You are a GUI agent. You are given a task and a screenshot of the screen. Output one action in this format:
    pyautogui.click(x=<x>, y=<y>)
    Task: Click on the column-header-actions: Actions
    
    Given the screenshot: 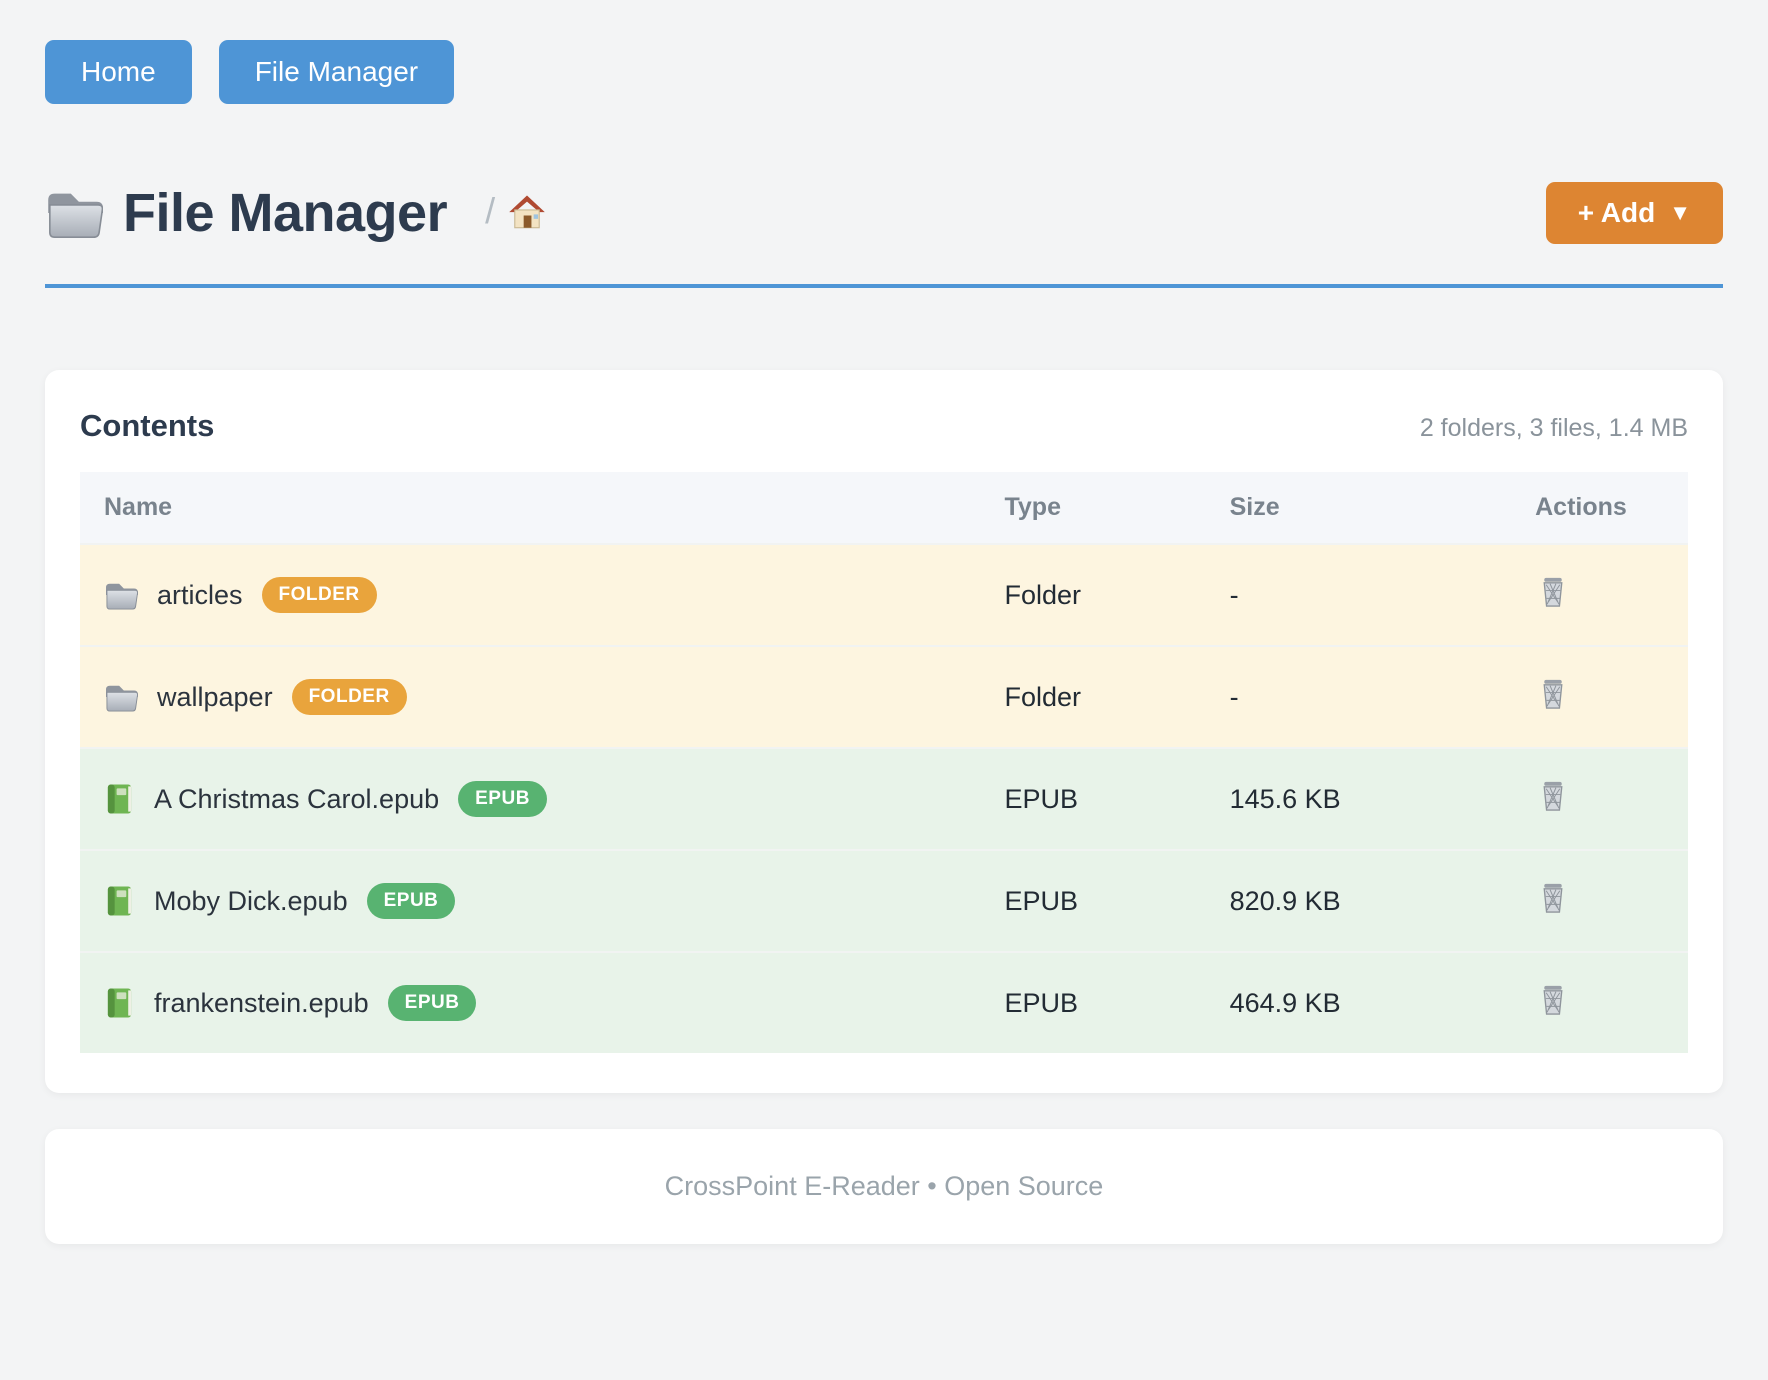 What is the action you would take?
    pyautogui.click(x=1599, y=508)
    